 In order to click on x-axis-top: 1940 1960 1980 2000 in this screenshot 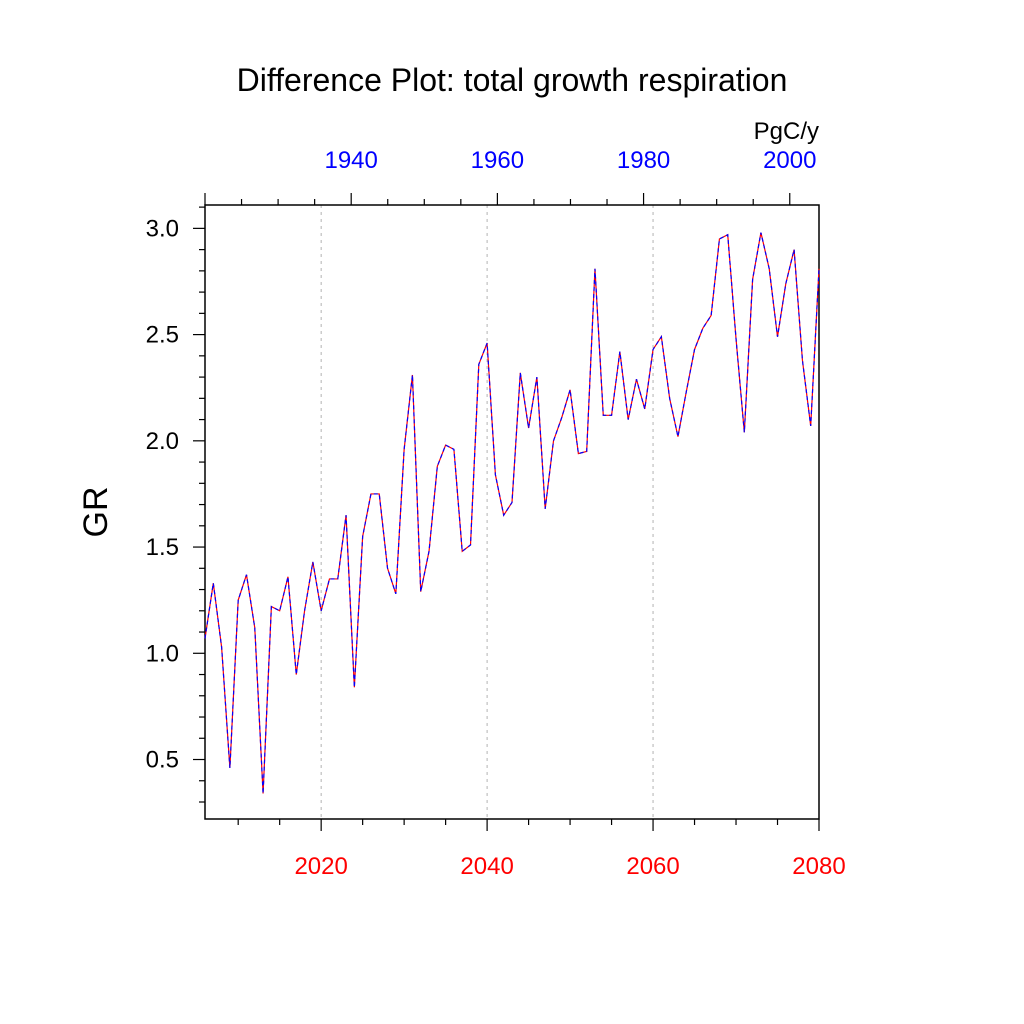, I will do `click(510, 176)`.